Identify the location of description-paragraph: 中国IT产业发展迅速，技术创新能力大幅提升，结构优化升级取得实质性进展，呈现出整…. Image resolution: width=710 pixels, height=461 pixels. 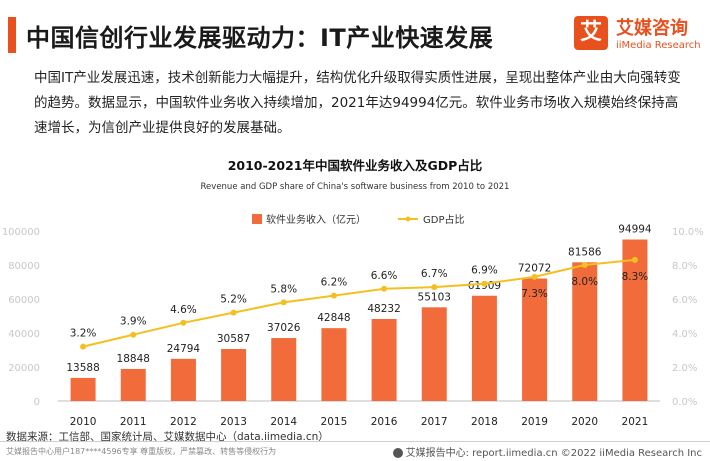
(357, 103).